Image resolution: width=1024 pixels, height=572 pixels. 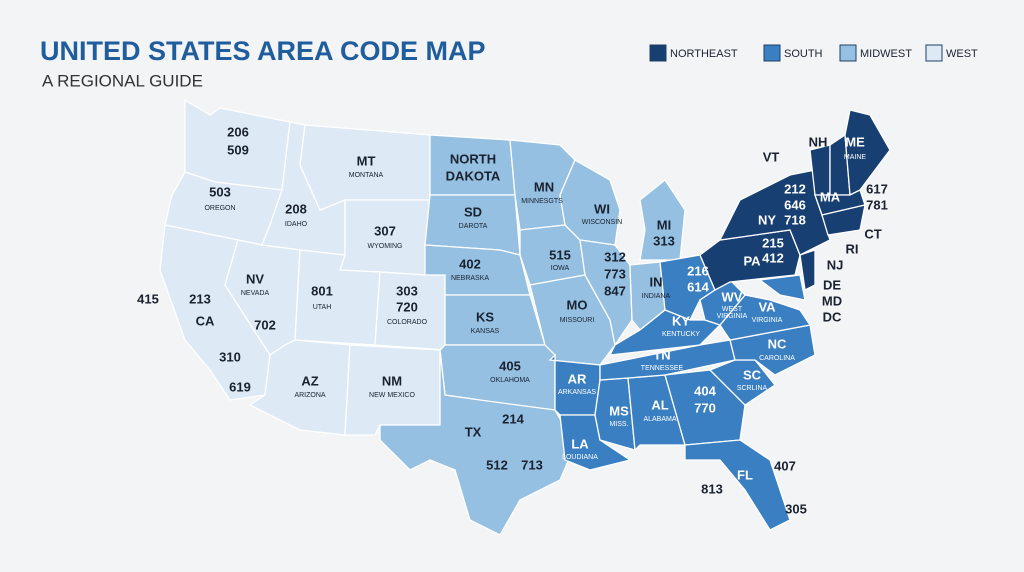 What do you see at coordinates (803, 54) in the screenshot?
I see `legend-label: SOUTH` at bounding box center [803, 54].